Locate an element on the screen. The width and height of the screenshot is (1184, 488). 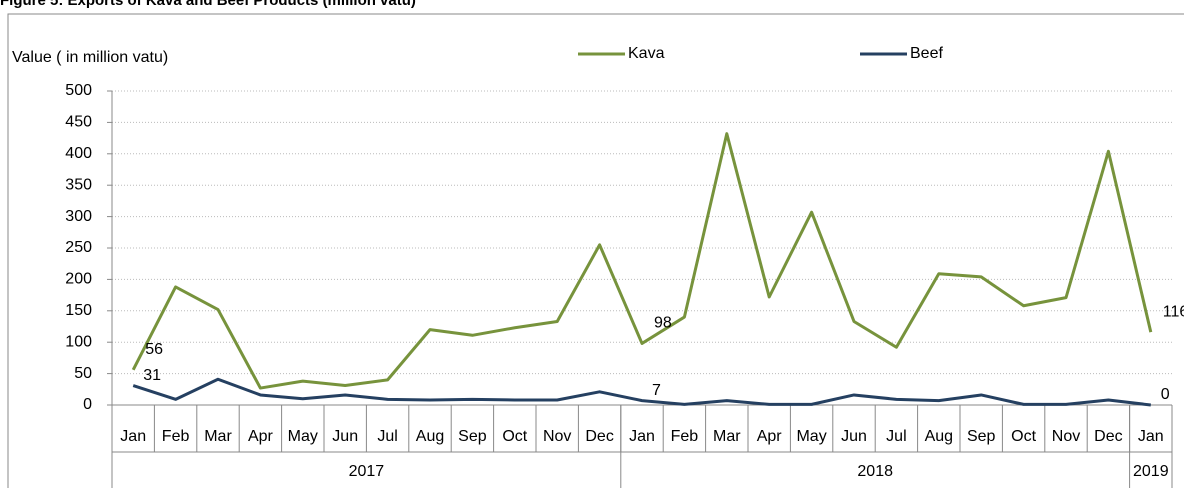
y-tick-label: 50 is located at coordinates (83, 373).